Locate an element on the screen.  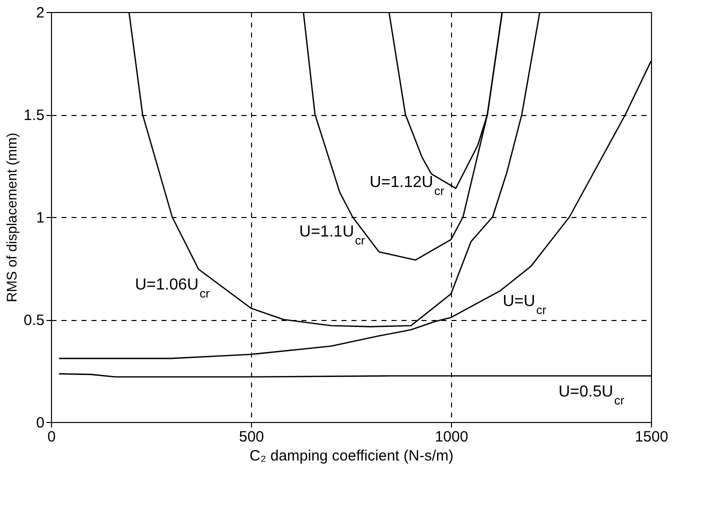
y-tick-label: 1 is located at coordinates (40, 218).